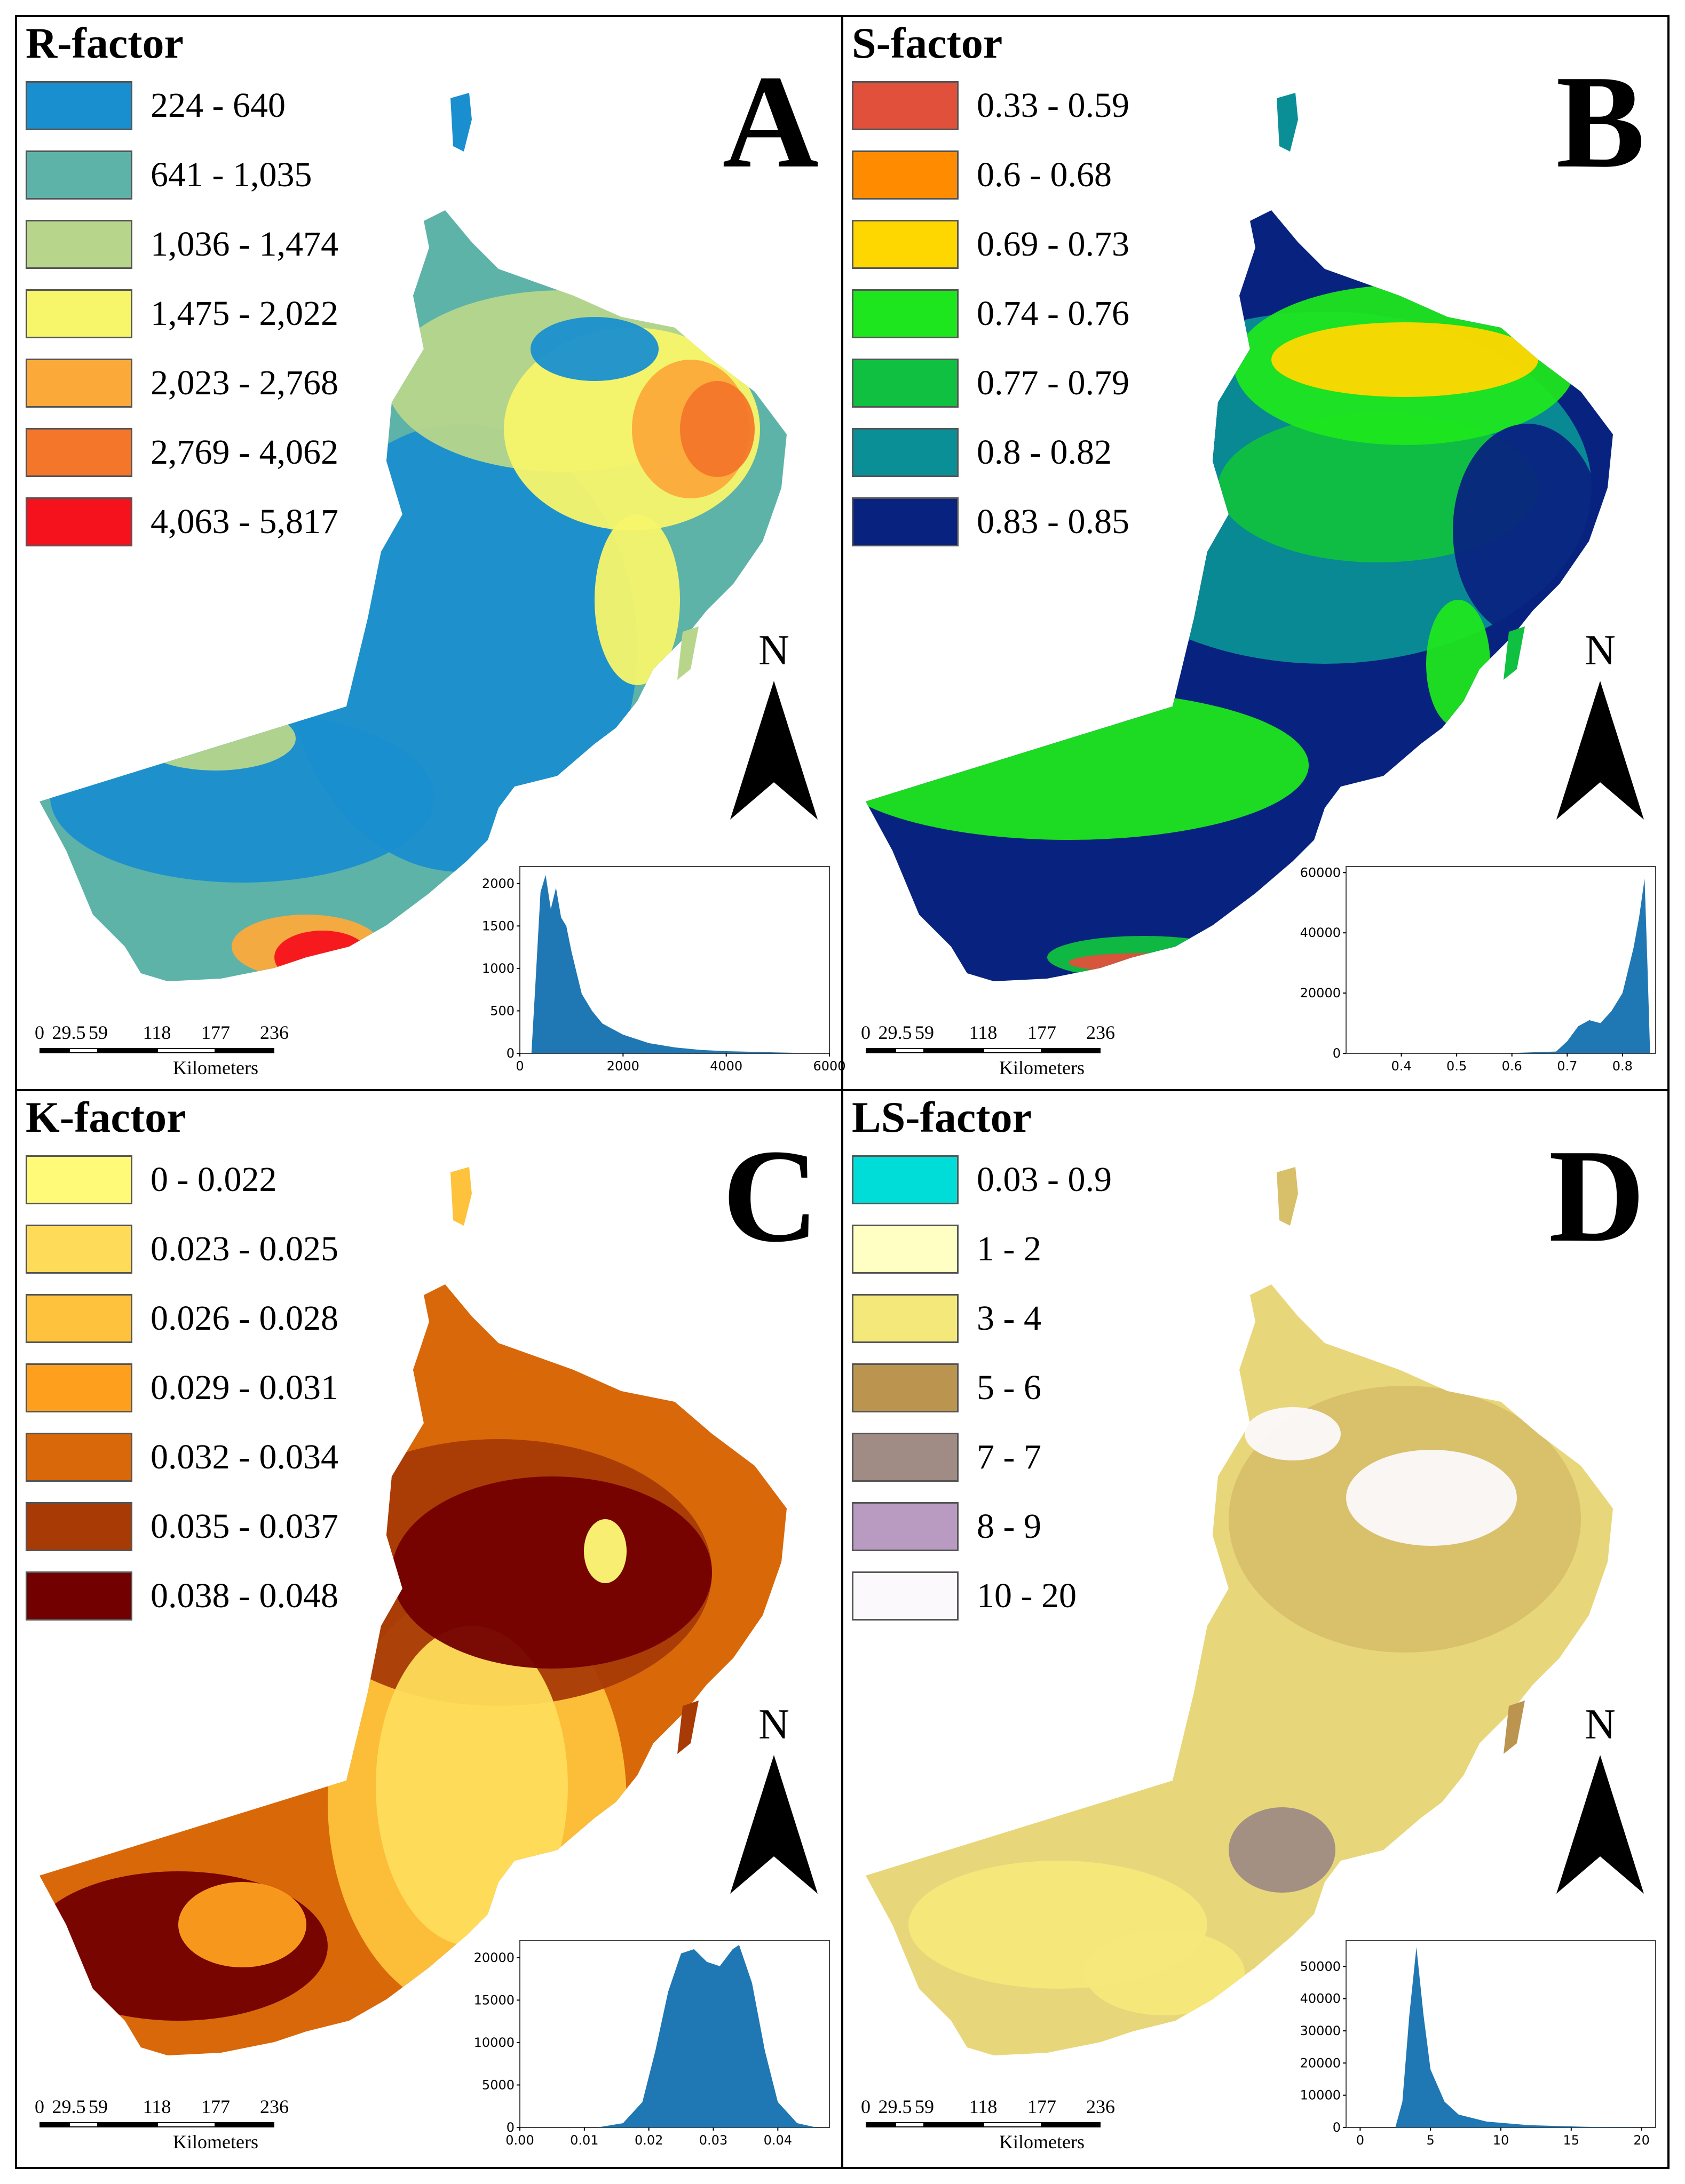 The height and width of the screenshot is (2184, 1685). I want to click on legend-label: 1,036 - 1,474, so click(244, 244).